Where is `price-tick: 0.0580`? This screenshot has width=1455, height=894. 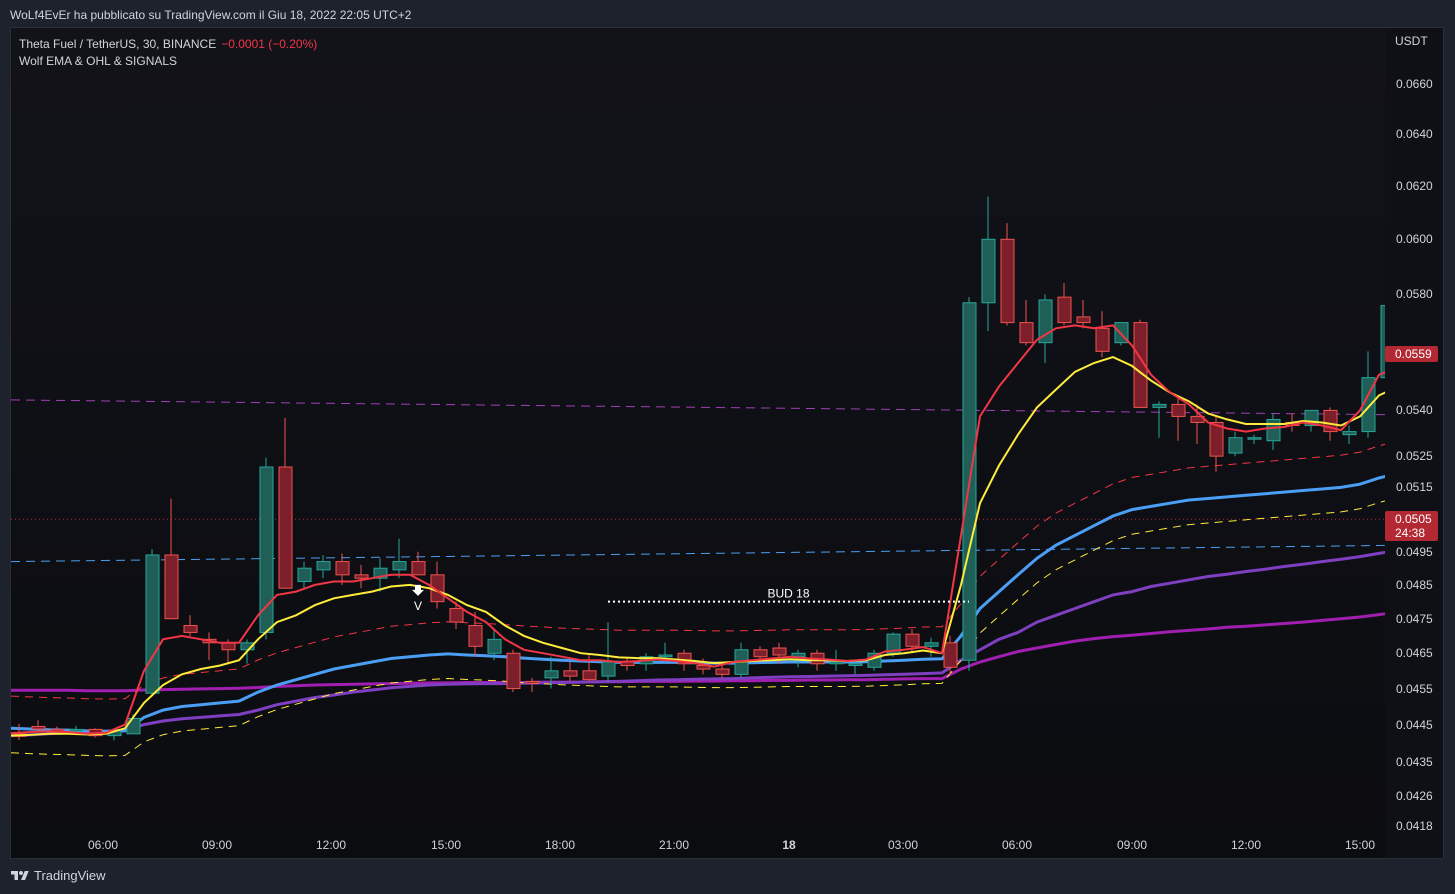
price-tick: 0.0580 is located at coordinates (1414, 294).